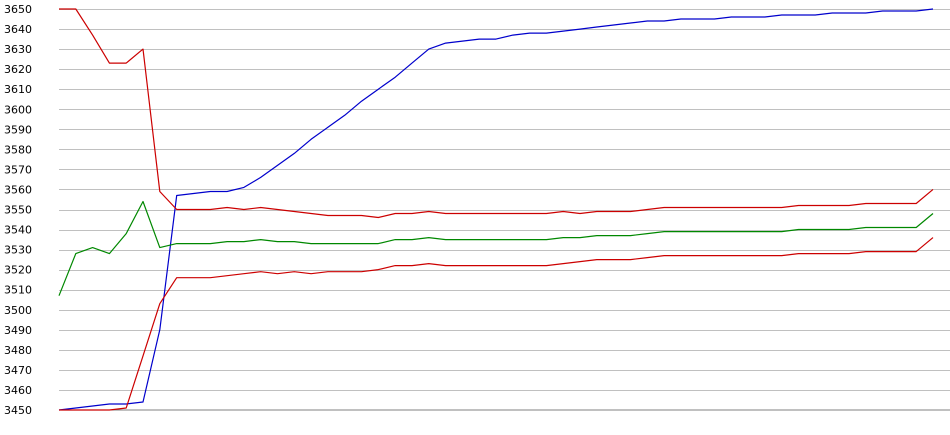  Describe the element at coordinates (18, 270) in the screenshot. I see `y-tick-label: 3520` at that location.